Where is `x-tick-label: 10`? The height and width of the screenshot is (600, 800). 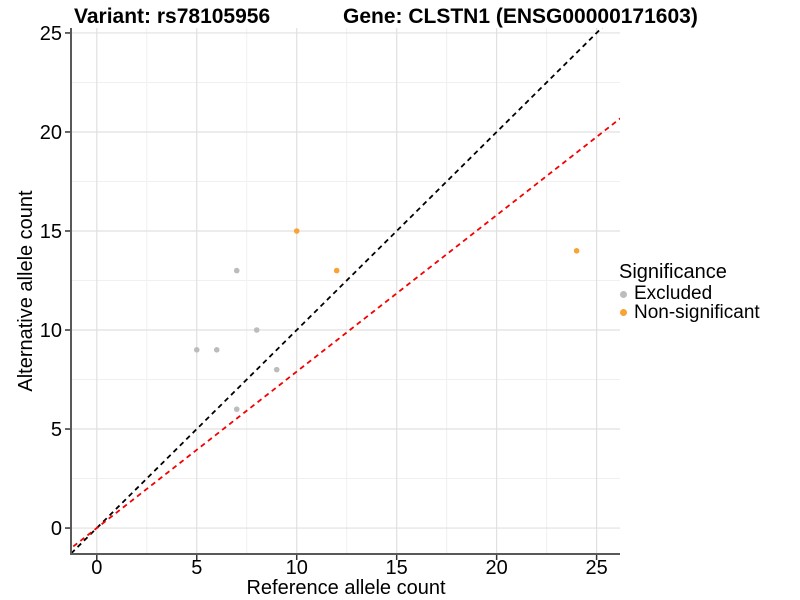
x-tick-label: 10 is located at coordinates (297, 568).